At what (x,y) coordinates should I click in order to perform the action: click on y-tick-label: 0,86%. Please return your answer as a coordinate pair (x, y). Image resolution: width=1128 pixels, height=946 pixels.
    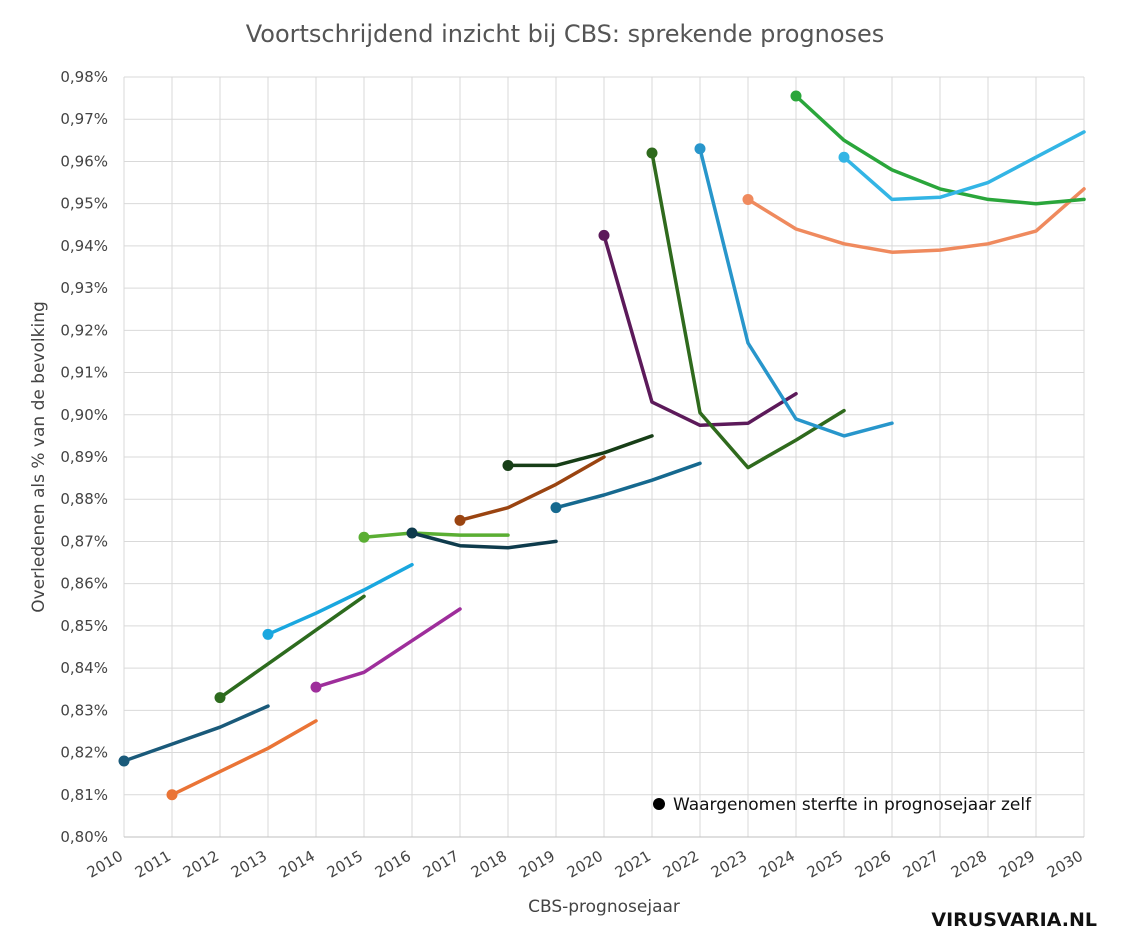
    Looking at the image, I should click on (84, 584).